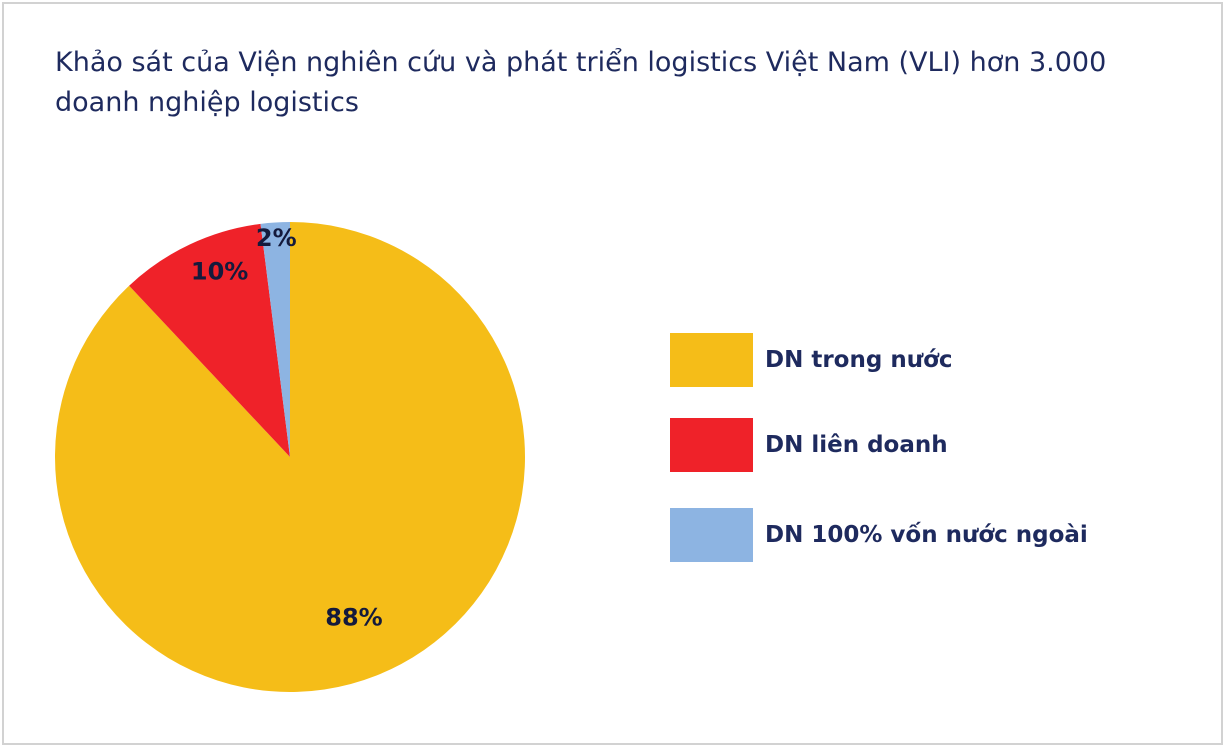 Image resolution: width=1229 pixels, height=751 pixels. I want to click on slice-label-domestic: 88%, so click(353, 618).